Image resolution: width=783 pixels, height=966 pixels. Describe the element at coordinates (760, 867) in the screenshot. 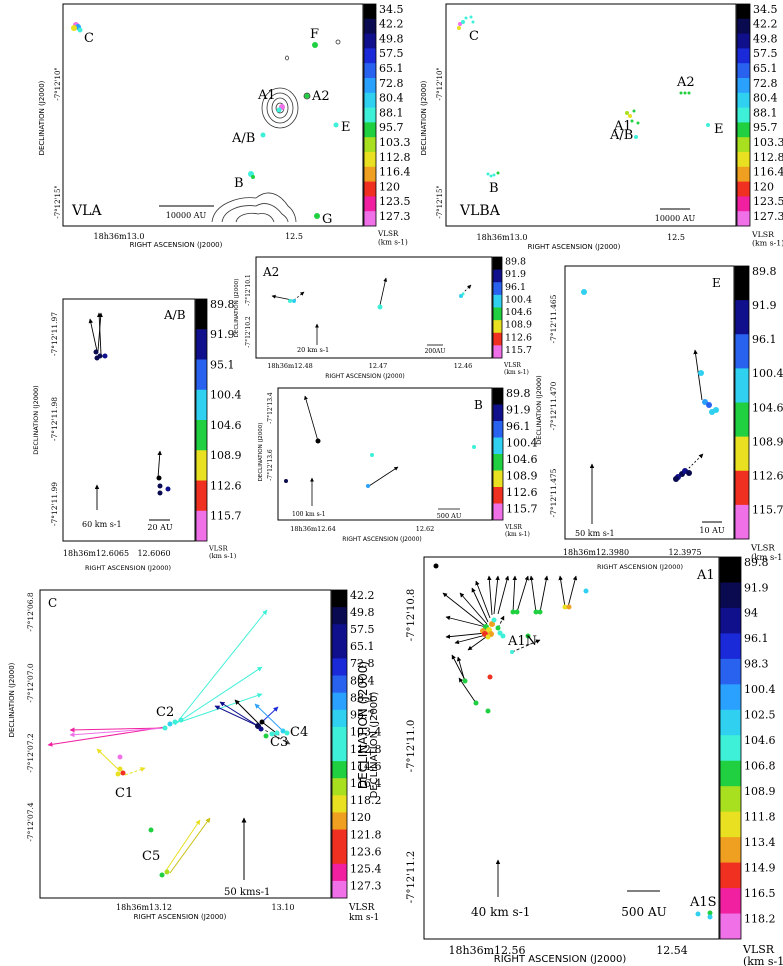

I see `colorbar-tick-label: 114.9` at that location.